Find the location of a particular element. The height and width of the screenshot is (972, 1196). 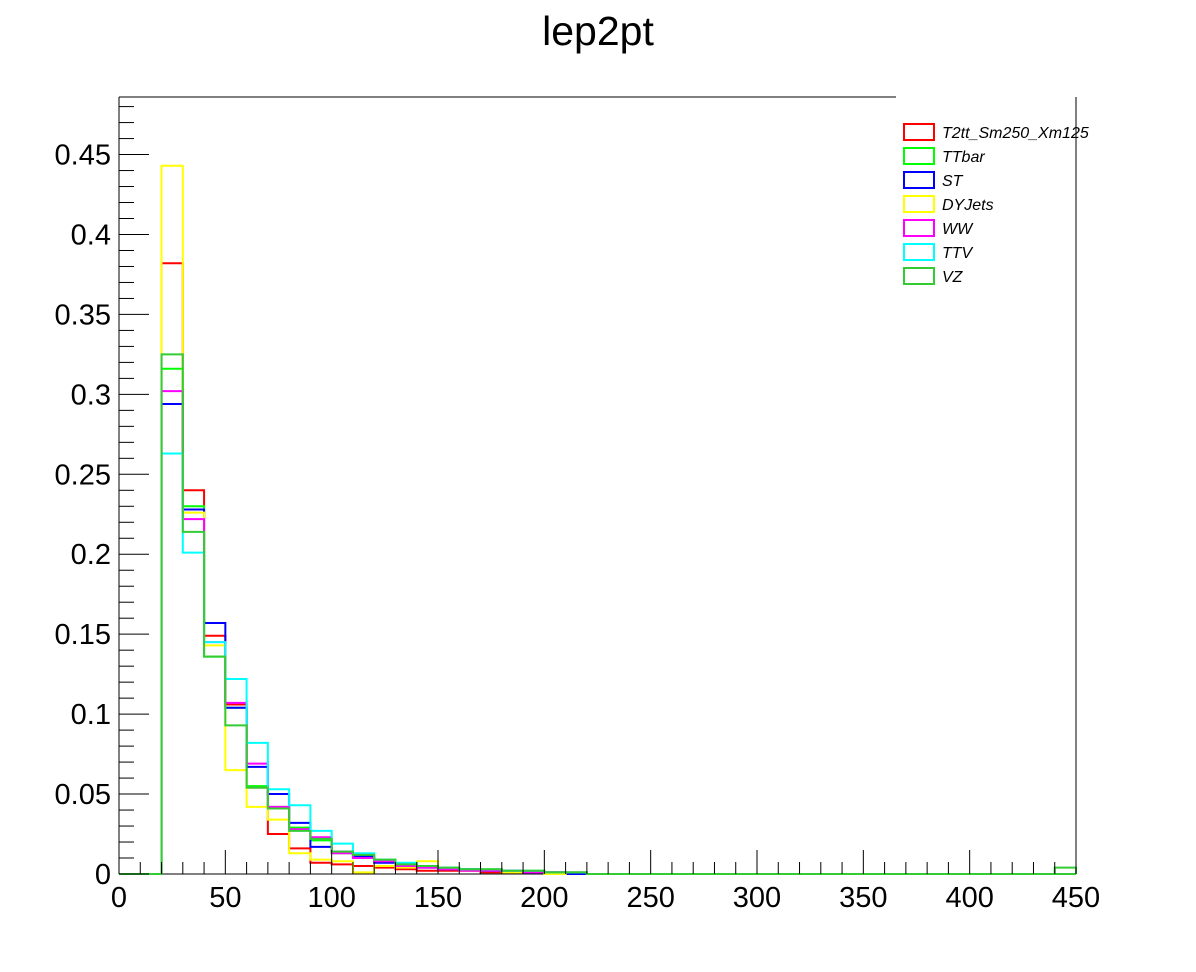

legend: T2tt_Sm250_Xm125 TTbar ST DYJets WW TTV VZ is located at coordinates (996, 204).